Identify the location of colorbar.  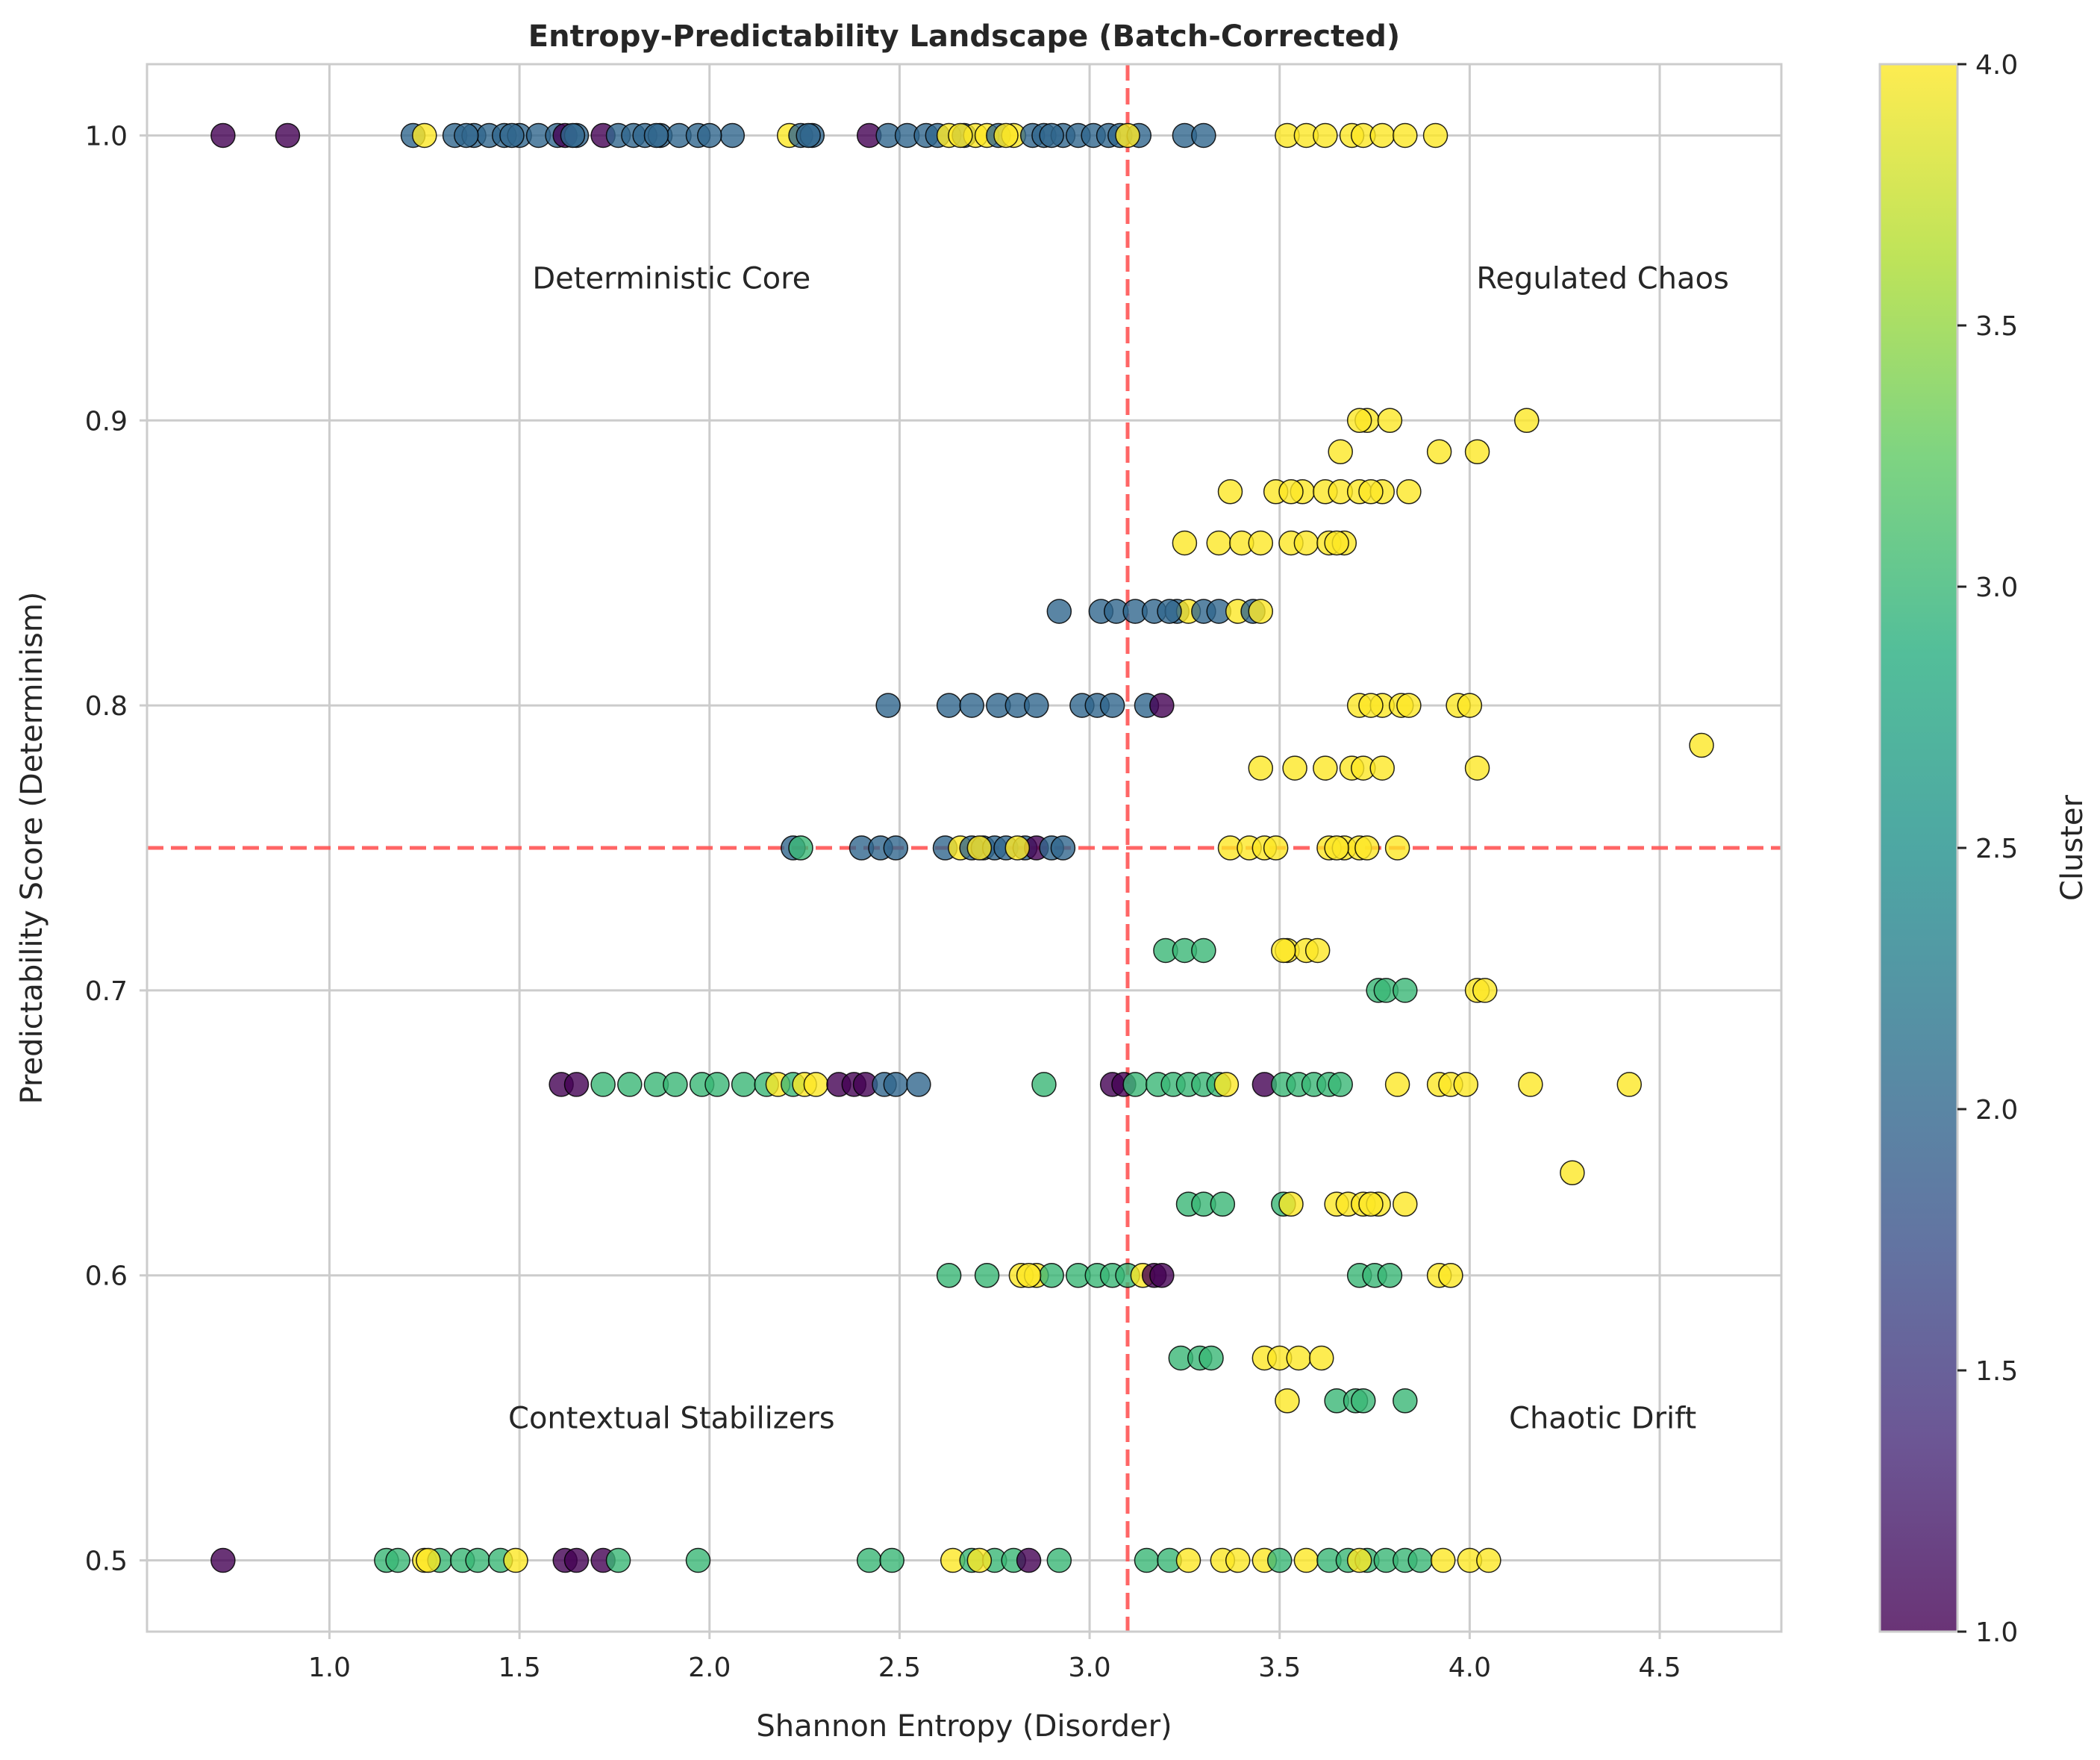
(1918, 848).